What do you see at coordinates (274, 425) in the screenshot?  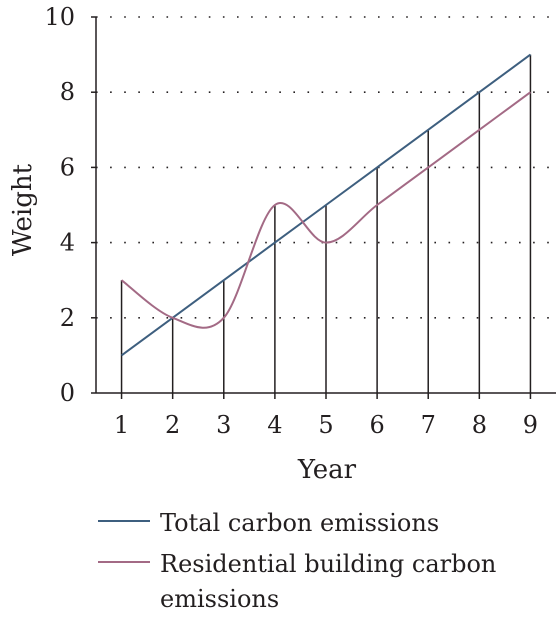 I see `x-tick-label-4: 4` at bounding box center [274, 425].